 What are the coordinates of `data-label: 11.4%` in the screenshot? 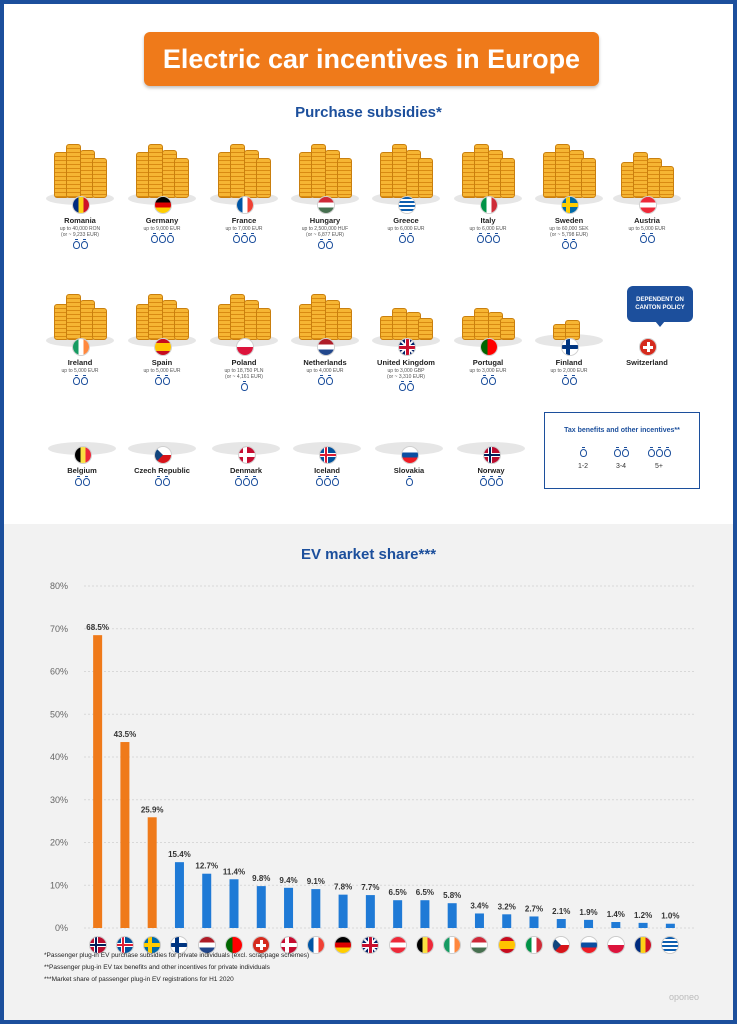 It's located at (234, 871).